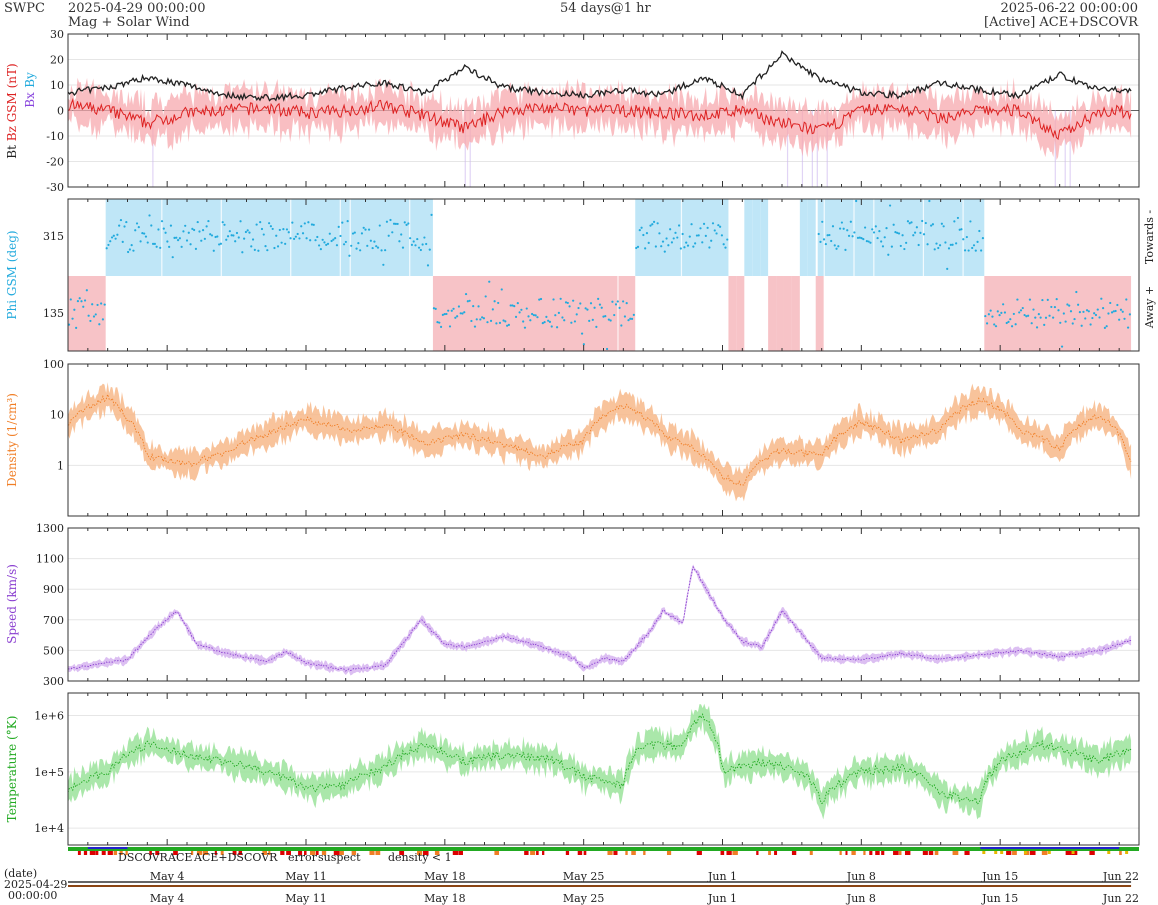  What do you see at coordinates (60, 111) in the screenshot?
I see `y-tick-label: 0` at bounding box center [60, 111].